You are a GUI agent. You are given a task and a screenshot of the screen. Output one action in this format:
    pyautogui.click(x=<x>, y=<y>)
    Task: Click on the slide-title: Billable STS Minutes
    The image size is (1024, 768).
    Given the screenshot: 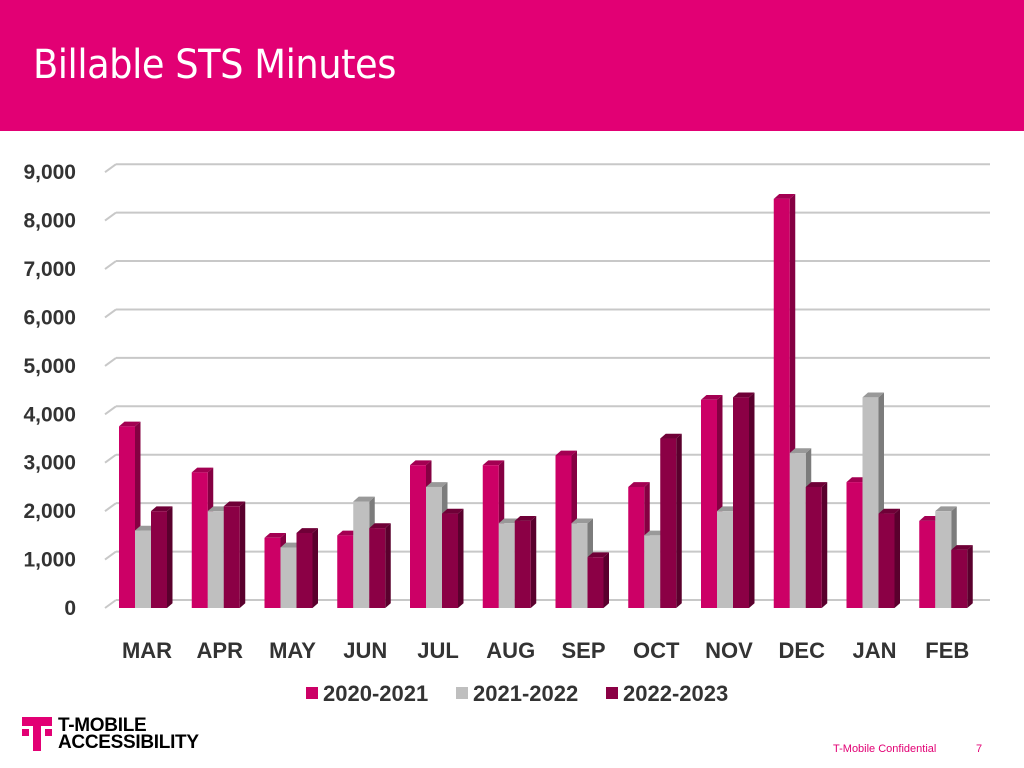 What is the action you would take?
    pyautogui.click(x=214, y=65)
    